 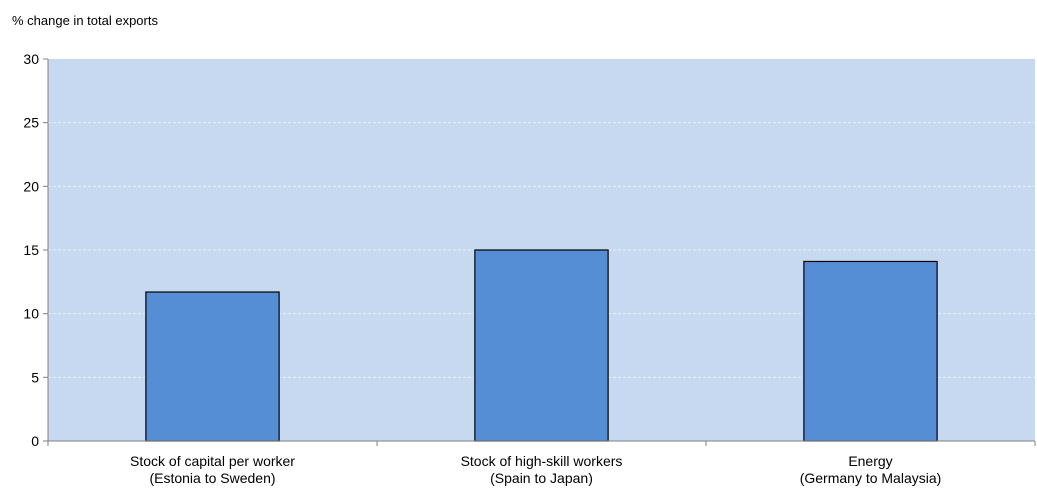 What do you see at coordinates (85, 20) in the screenshot?
I see `y-axis-label: % change in total exports` at bounding box center [85, 20].